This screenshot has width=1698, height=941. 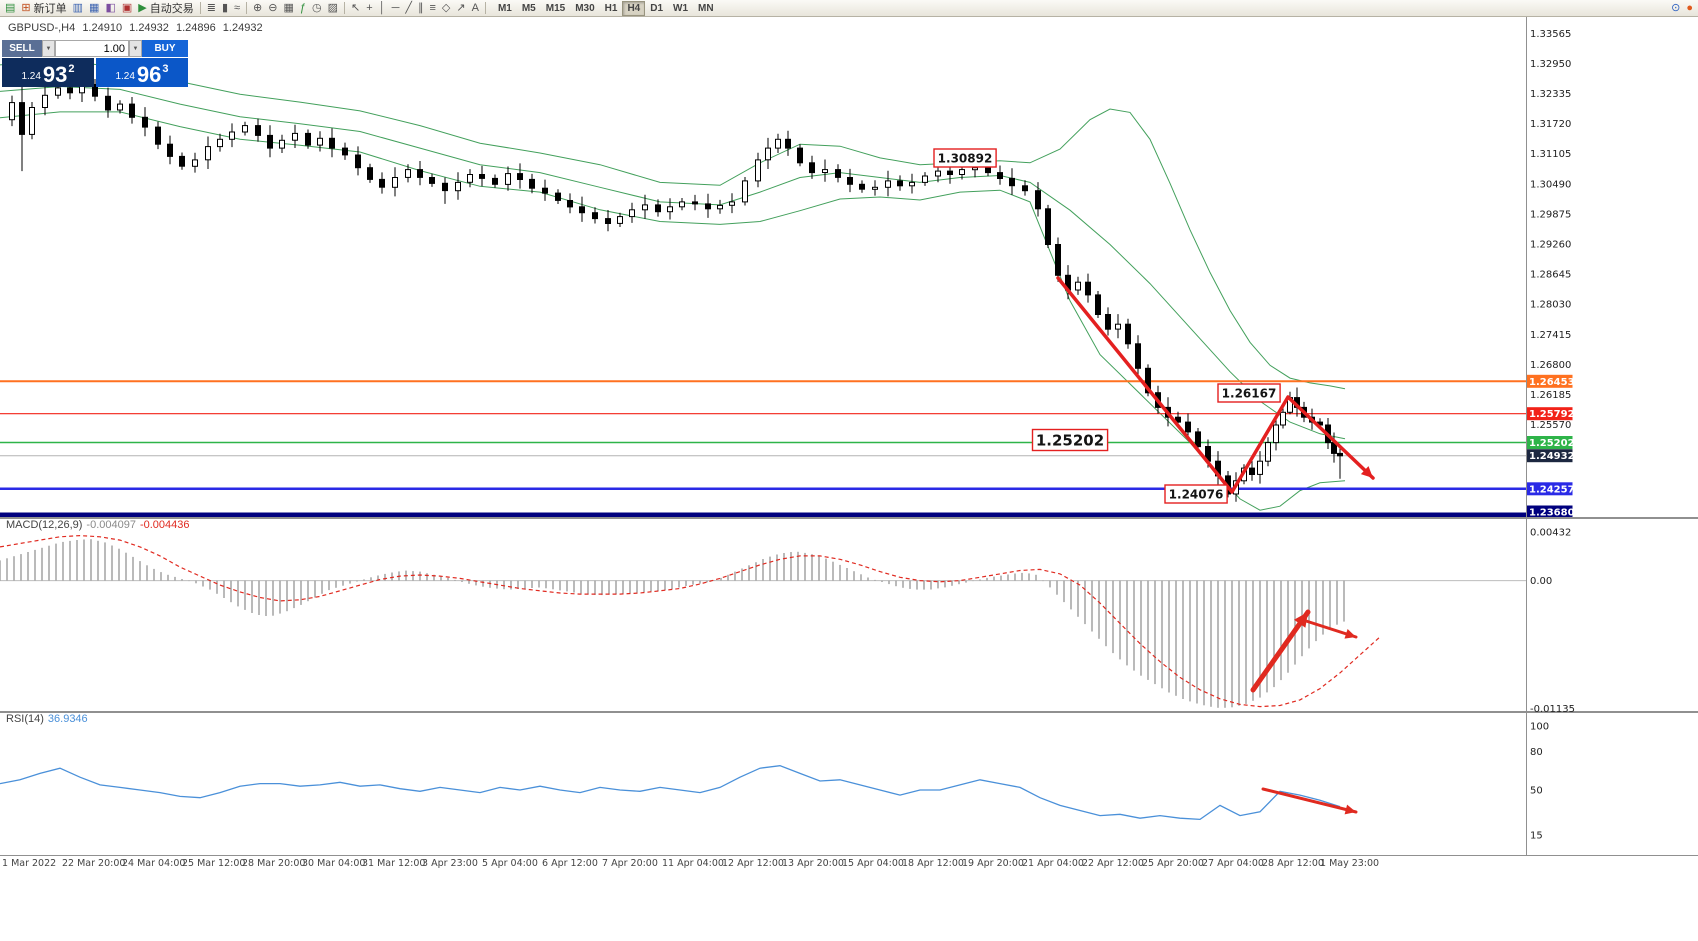 I want to click on crosshair-button: +, so click(x=369, y=8).